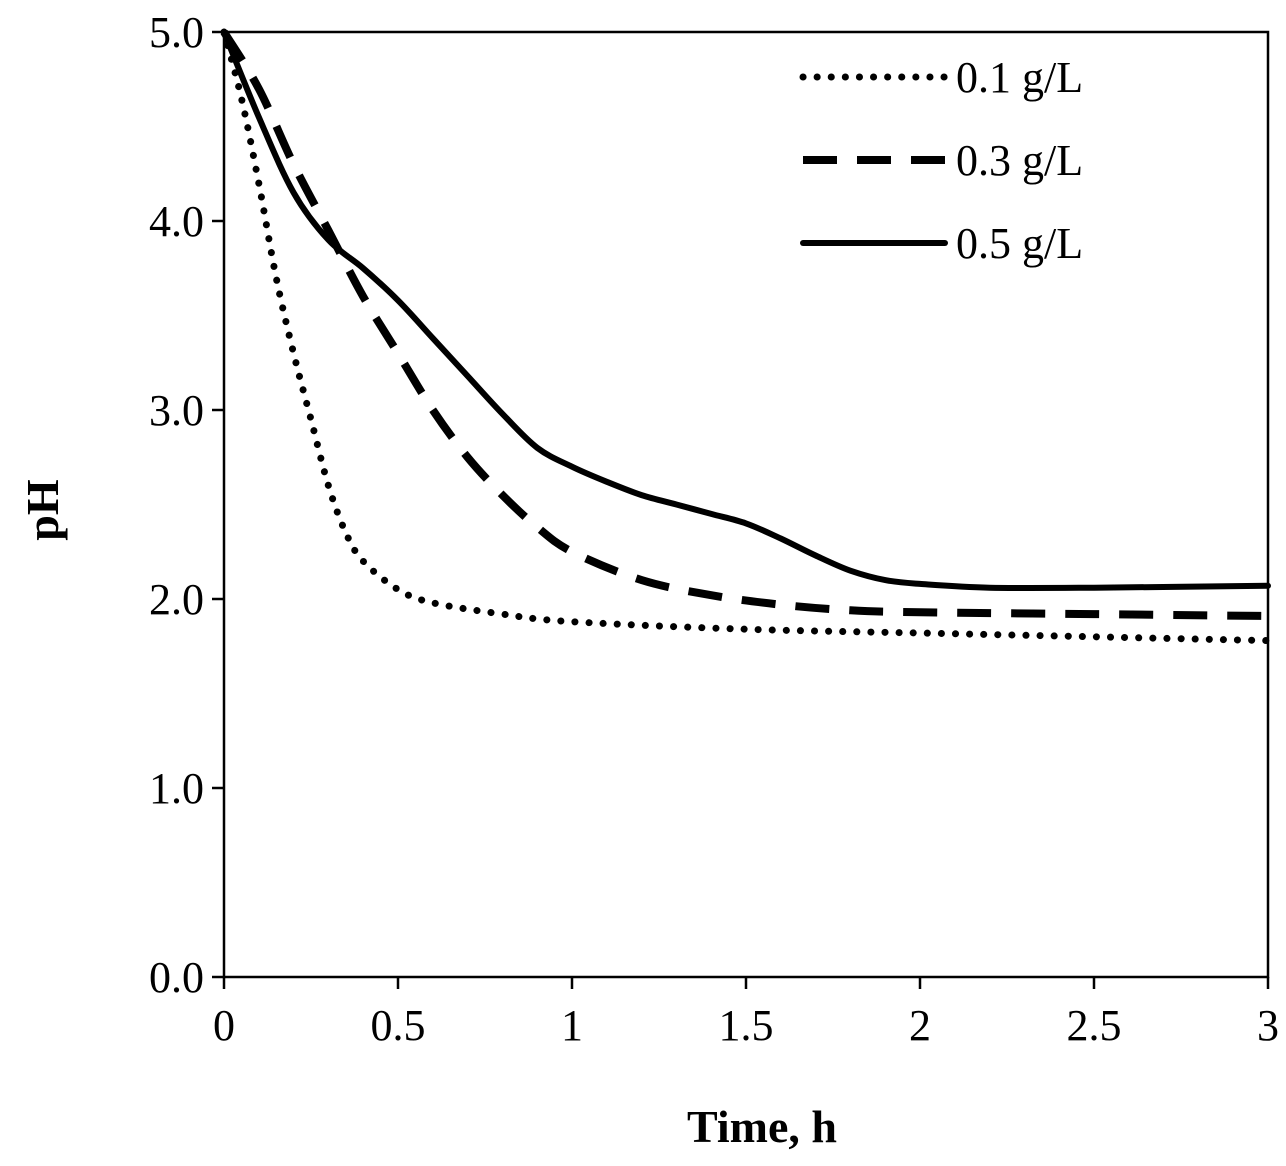 This screenshot has height=1166, width=1286. Describe the element at coordinates (176, 410) in the screenshot. I see `y-tick-label: 3.0` at that location.